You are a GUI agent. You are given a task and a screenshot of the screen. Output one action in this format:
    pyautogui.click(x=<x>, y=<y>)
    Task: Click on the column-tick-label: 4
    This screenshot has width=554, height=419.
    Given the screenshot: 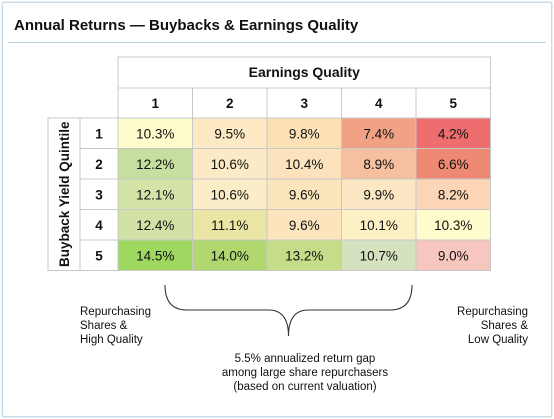 What is the action you would take?
    pyautogui.click(x=379, y=103)
    